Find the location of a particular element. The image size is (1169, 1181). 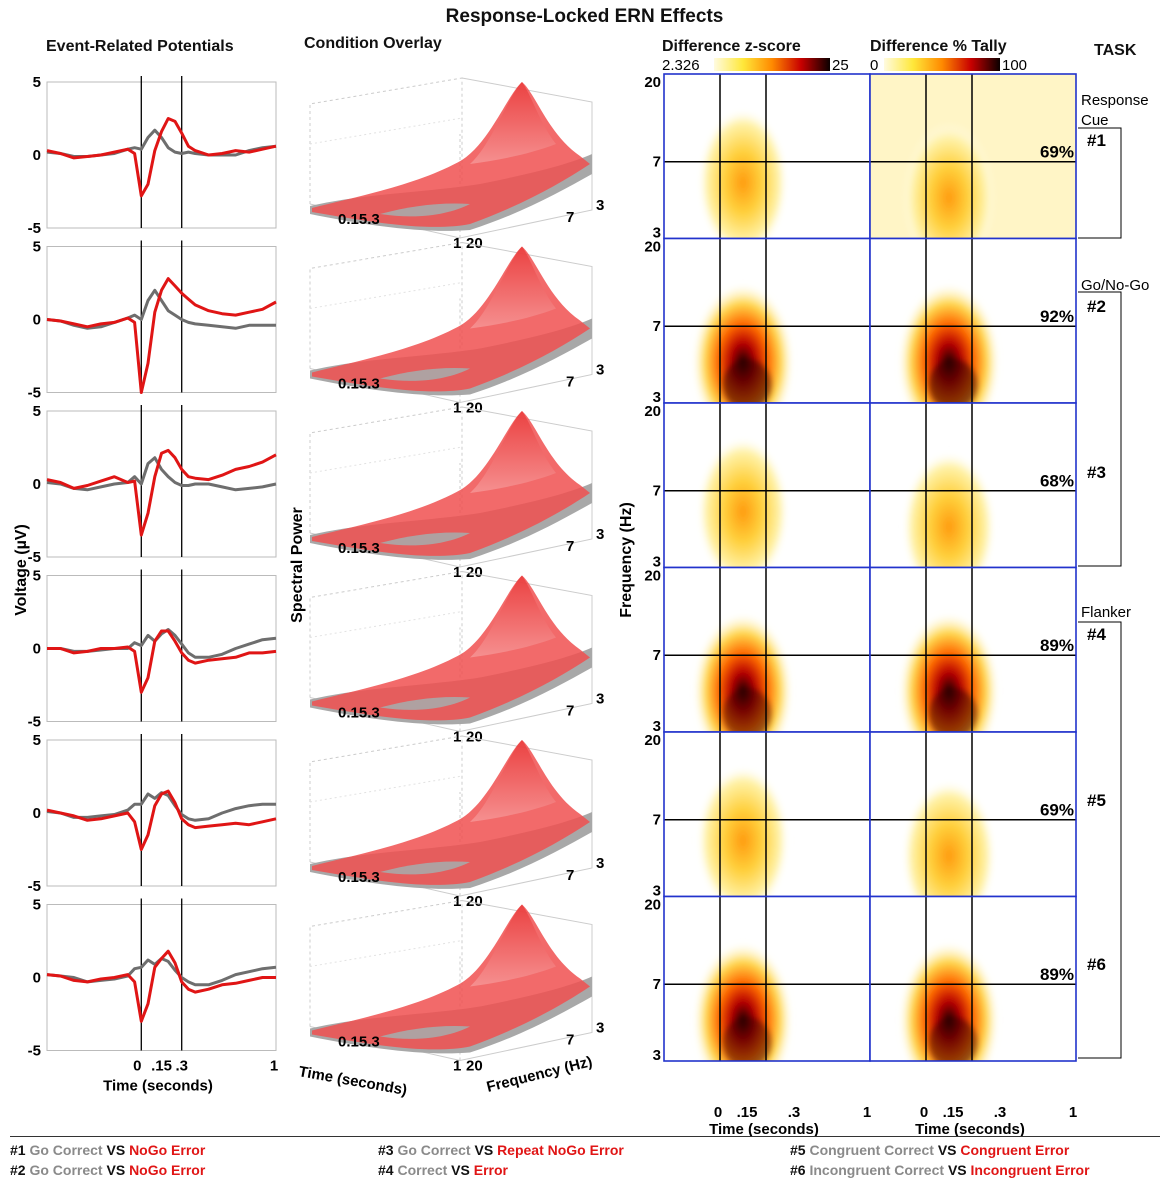

legend-entry: #2 Go Correct VS NoGo Error is located at coordinates (107, 1170).